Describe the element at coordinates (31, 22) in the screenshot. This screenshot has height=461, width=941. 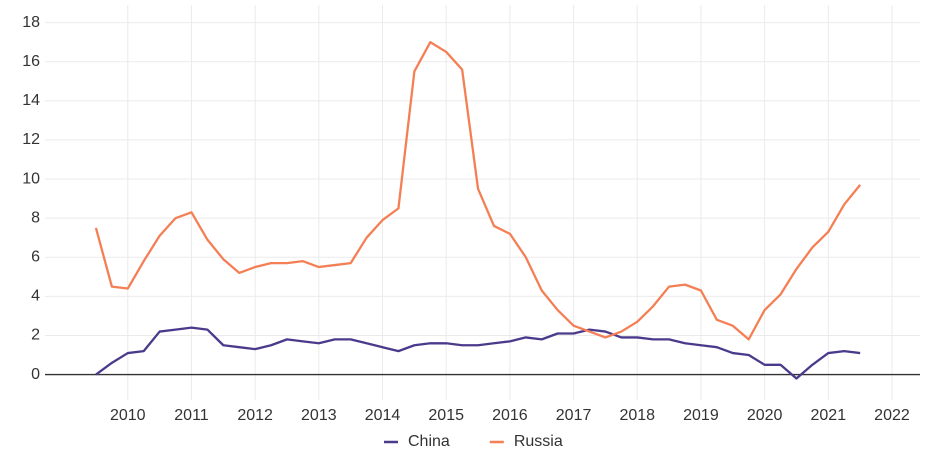
I see `y-tick-label: 18` at that location.